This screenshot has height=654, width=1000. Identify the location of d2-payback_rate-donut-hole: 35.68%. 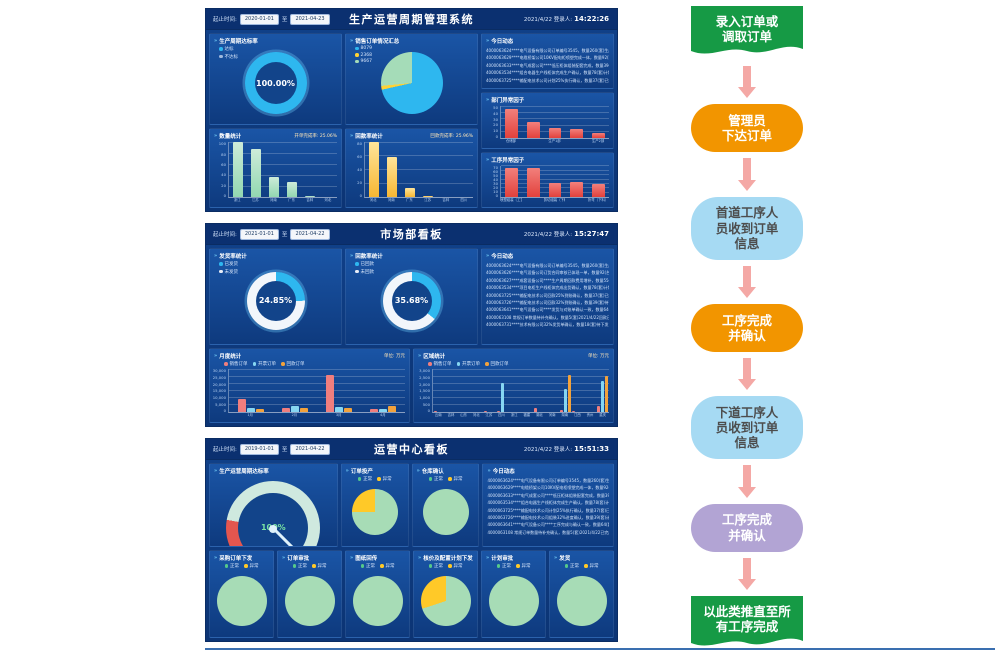
(411, 300).